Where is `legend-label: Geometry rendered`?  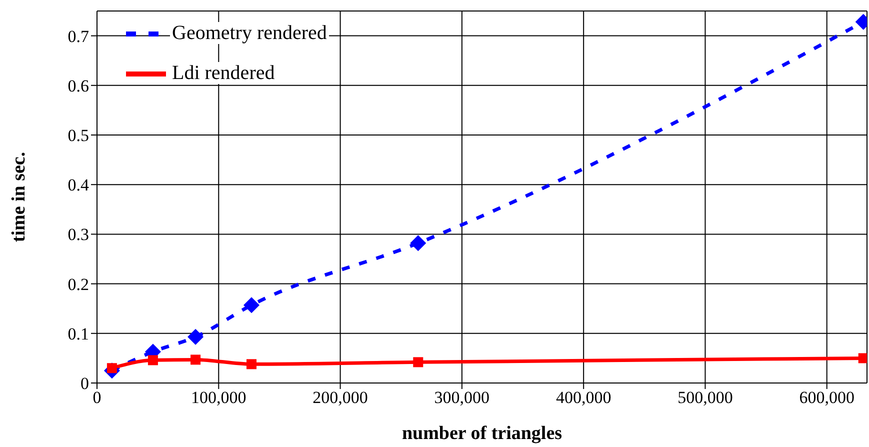 legend-label: Geometry rendered is located at coordinates (249, 33).